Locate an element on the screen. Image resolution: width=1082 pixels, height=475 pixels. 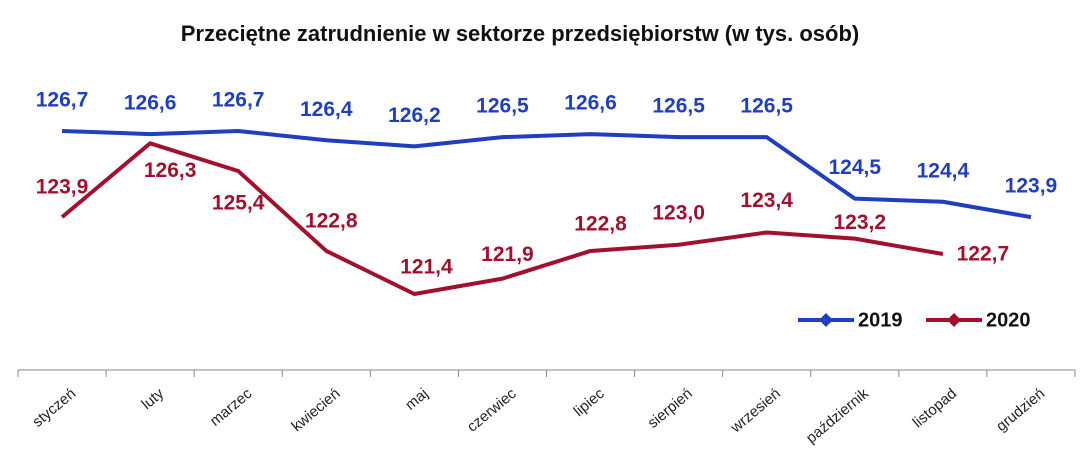
data-label: 122,7 is located at coordinates (983, 254).